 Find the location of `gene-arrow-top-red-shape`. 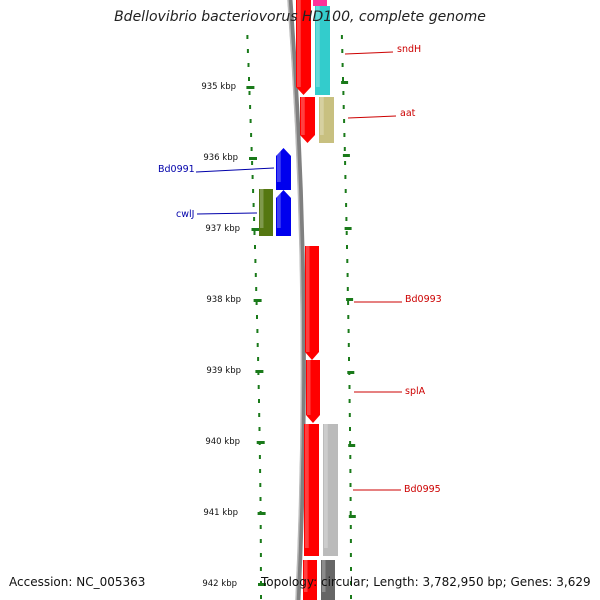

gene-arrow-top-red-shape is located at coordinates (303, 47).